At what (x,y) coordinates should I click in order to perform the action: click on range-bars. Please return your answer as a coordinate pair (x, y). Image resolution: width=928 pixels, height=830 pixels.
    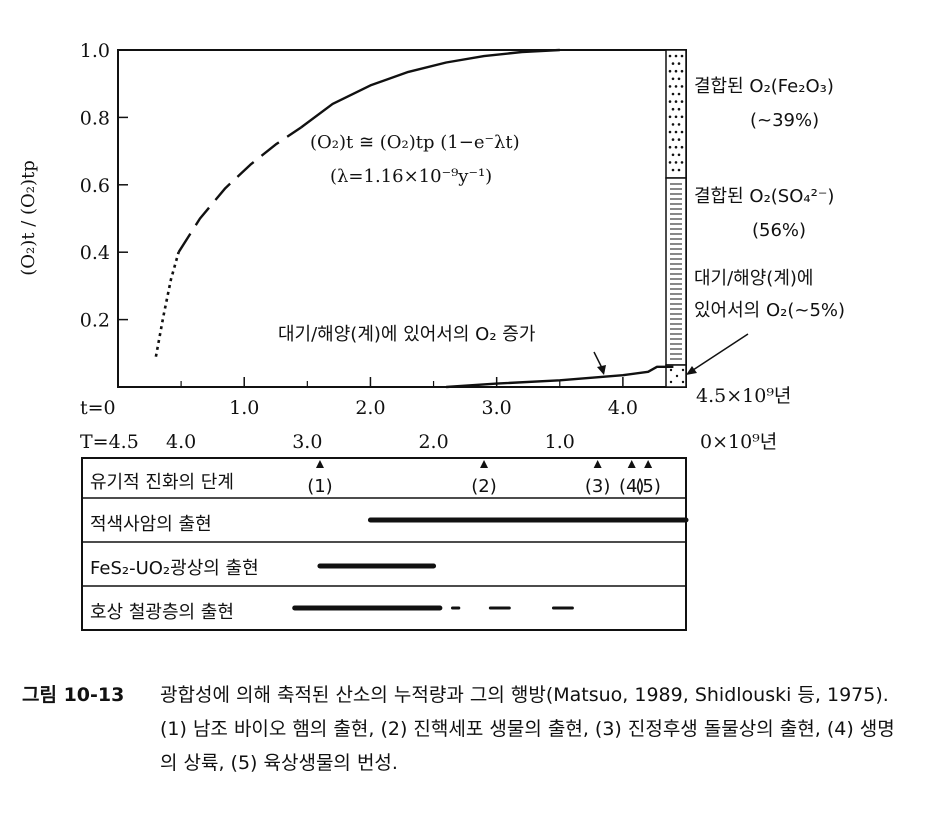
    Looking at the image, I should click on (490, 564).